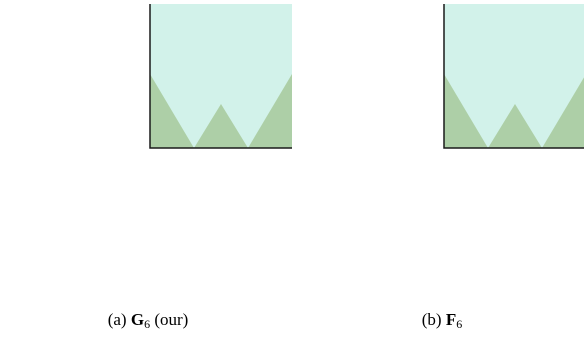 The height and width of the screenshot is (338, 584). Describe the element at coordinates (147, 324) in the screenshot. I see `caption-a-subscript: 6` at that location.